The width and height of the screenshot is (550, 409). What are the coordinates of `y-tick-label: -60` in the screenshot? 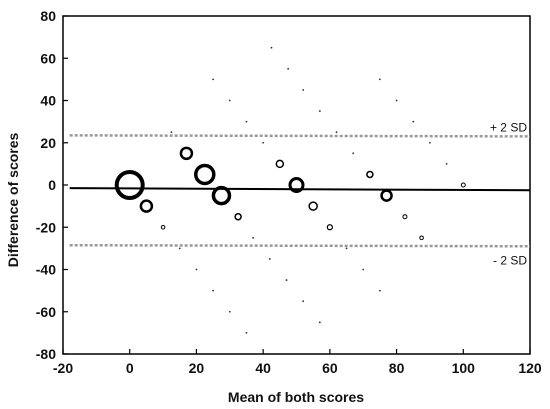 It's located at (46, 312).